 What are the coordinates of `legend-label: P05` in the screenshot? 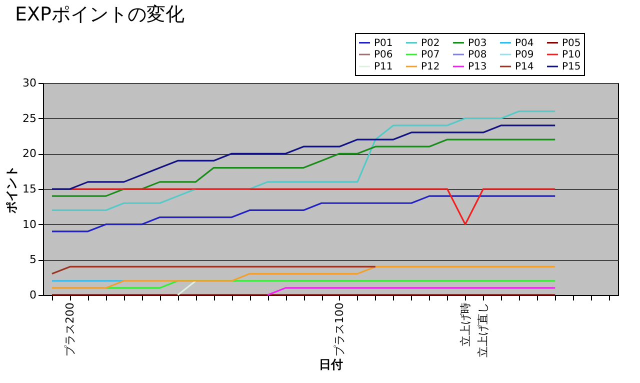 It's located at (571, 43).